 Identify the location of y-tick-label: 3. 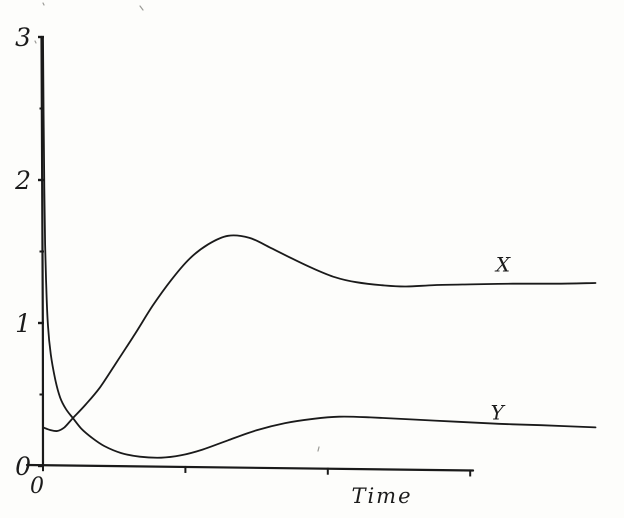
(23, 37).